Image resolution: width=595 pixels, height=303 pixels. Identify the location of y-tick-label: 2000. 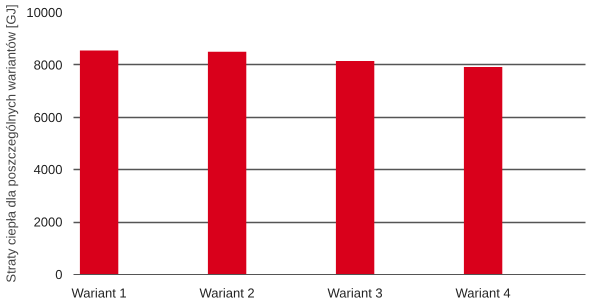
(48, 222).